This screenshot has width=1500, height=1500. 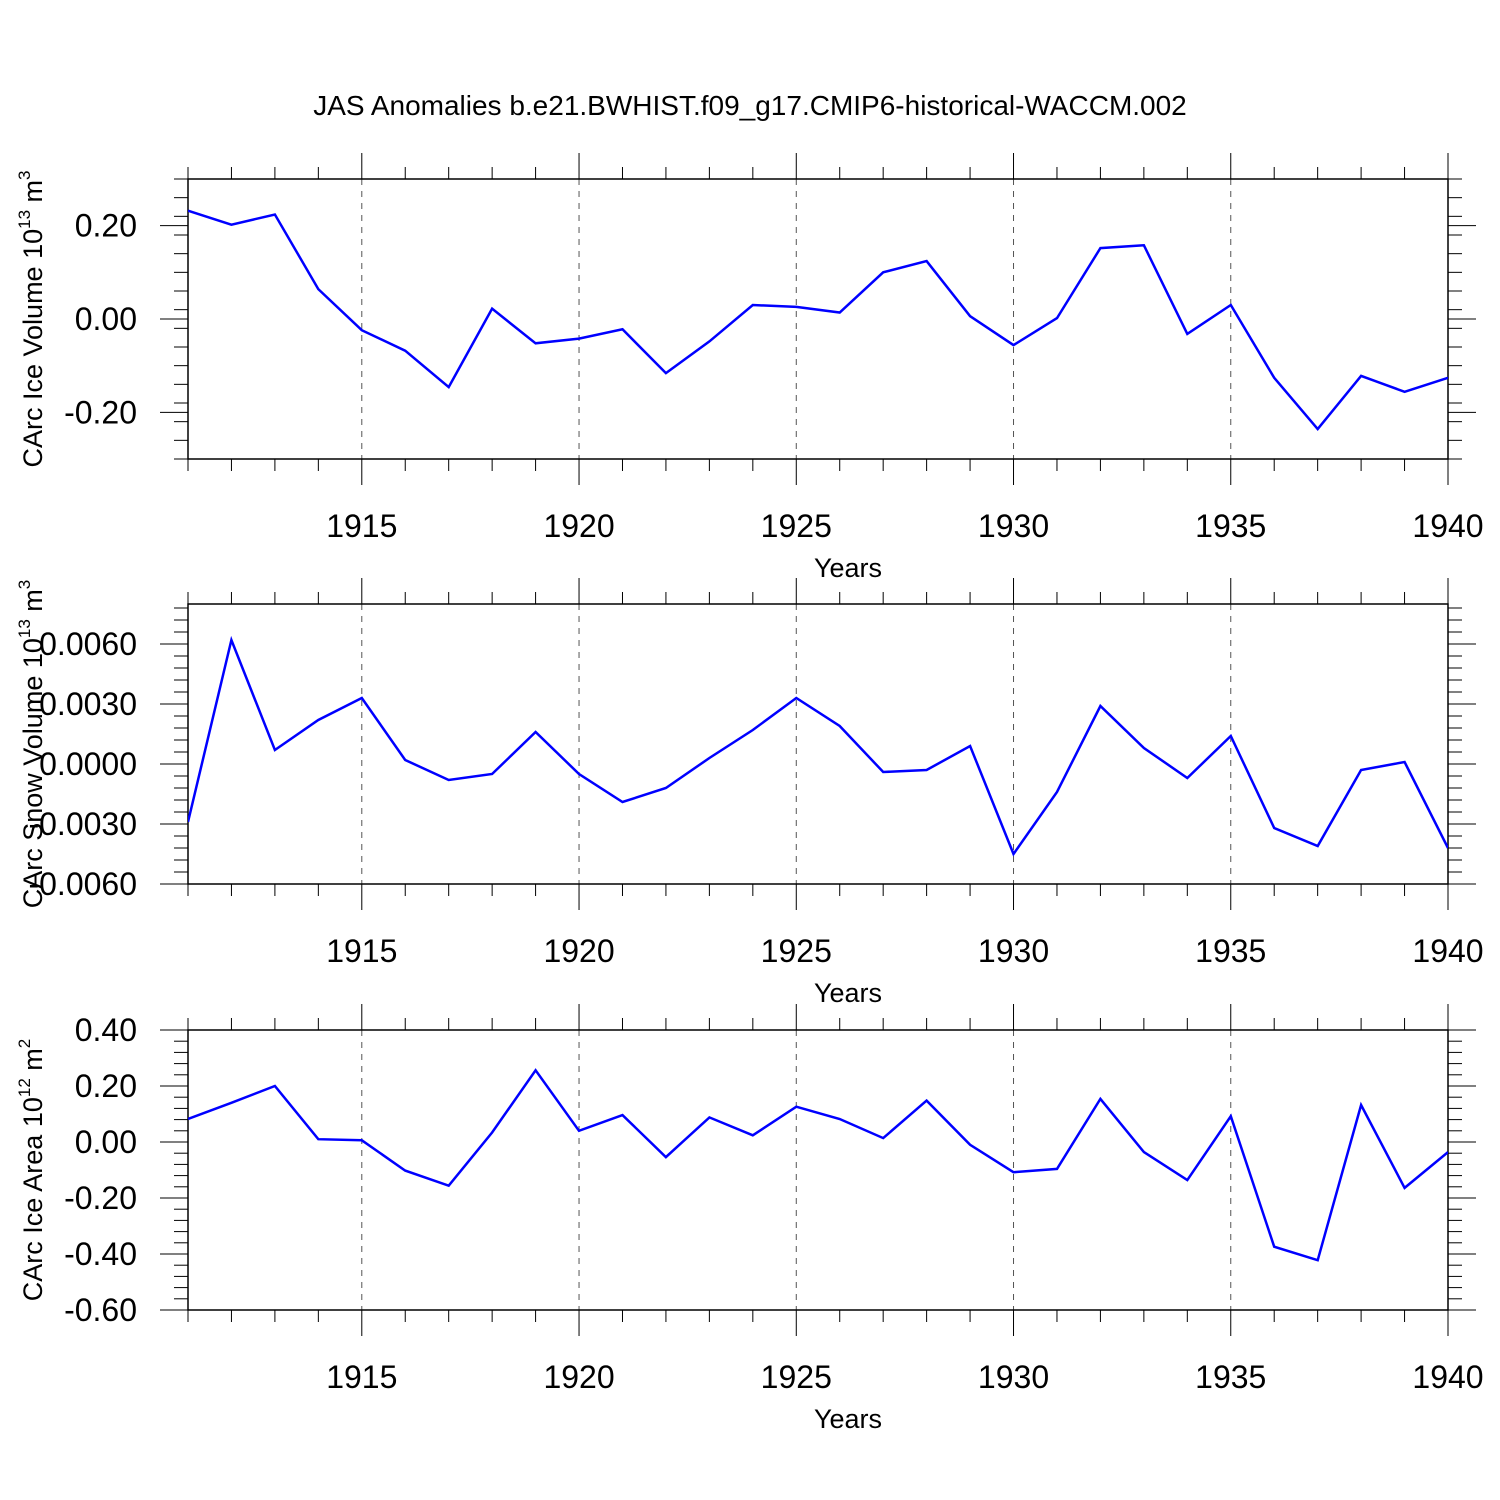 I want to click on y-axis-label: CArc Ice Area 1012 m2, so click(x=31, y=1170).